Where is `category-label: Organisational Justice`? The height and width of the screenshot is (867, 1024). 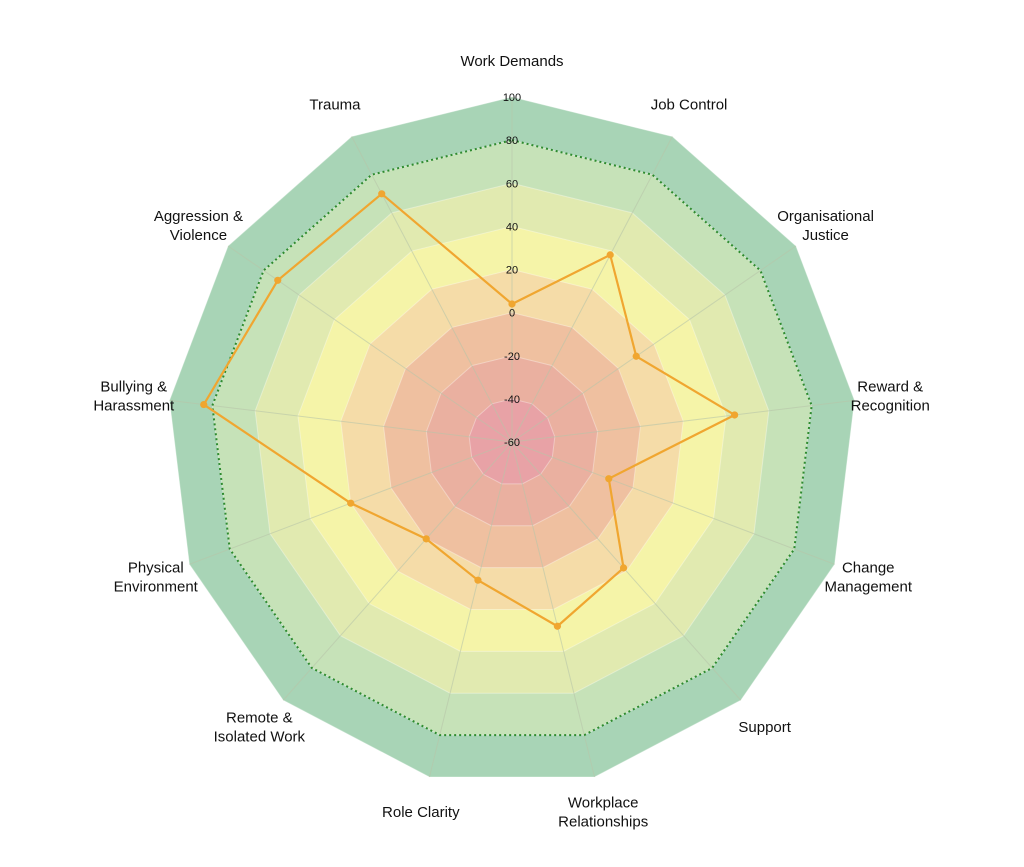
category-label: Organisational Justice is located at coordinates (825, 226).